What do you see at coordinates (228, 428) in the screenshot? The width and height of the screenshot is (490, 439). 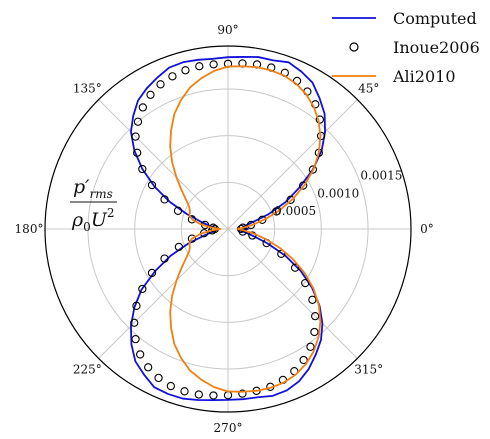 I see `angle-tick-label-270: 270°` at bounding box center [228, 428].